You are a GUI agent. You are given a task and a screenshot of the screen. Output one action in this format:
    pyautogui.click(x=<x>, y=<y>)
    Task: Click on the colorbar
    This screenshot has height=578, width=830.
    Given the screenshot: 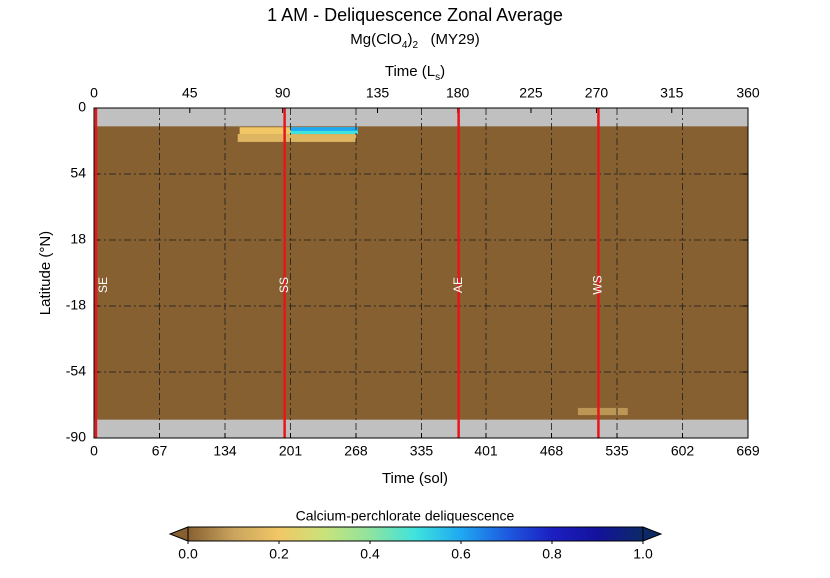 What is the action you would take?
    pyautogui.click(x=415, y=534)
    